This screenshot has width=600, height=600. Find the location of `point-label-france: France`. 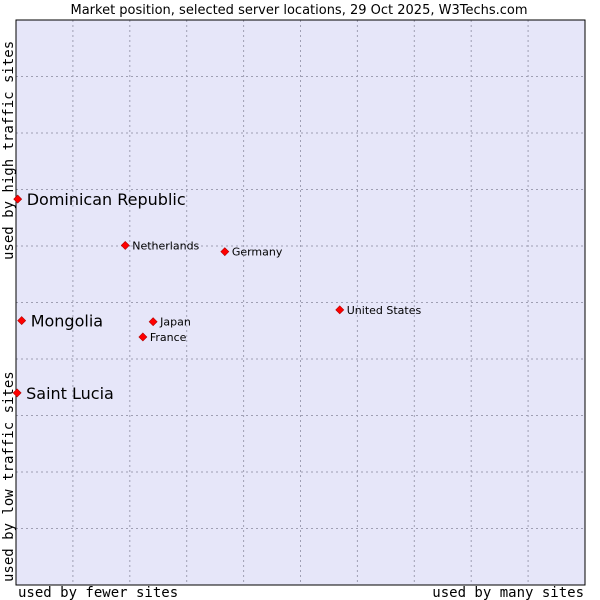

point-label-france: France is located at coordinates (168, 337).